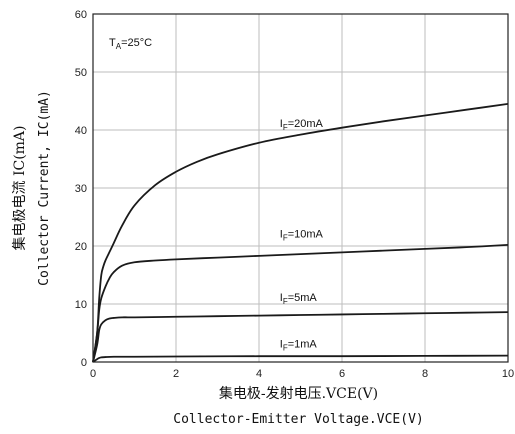 The image size is (515, 434). What do you see at coordinates (298, 419) in the screenshot?
I see `x-axis-label-english: Collector-Emitter Voltage.VCE(V)` at bounding box center [298, 419].